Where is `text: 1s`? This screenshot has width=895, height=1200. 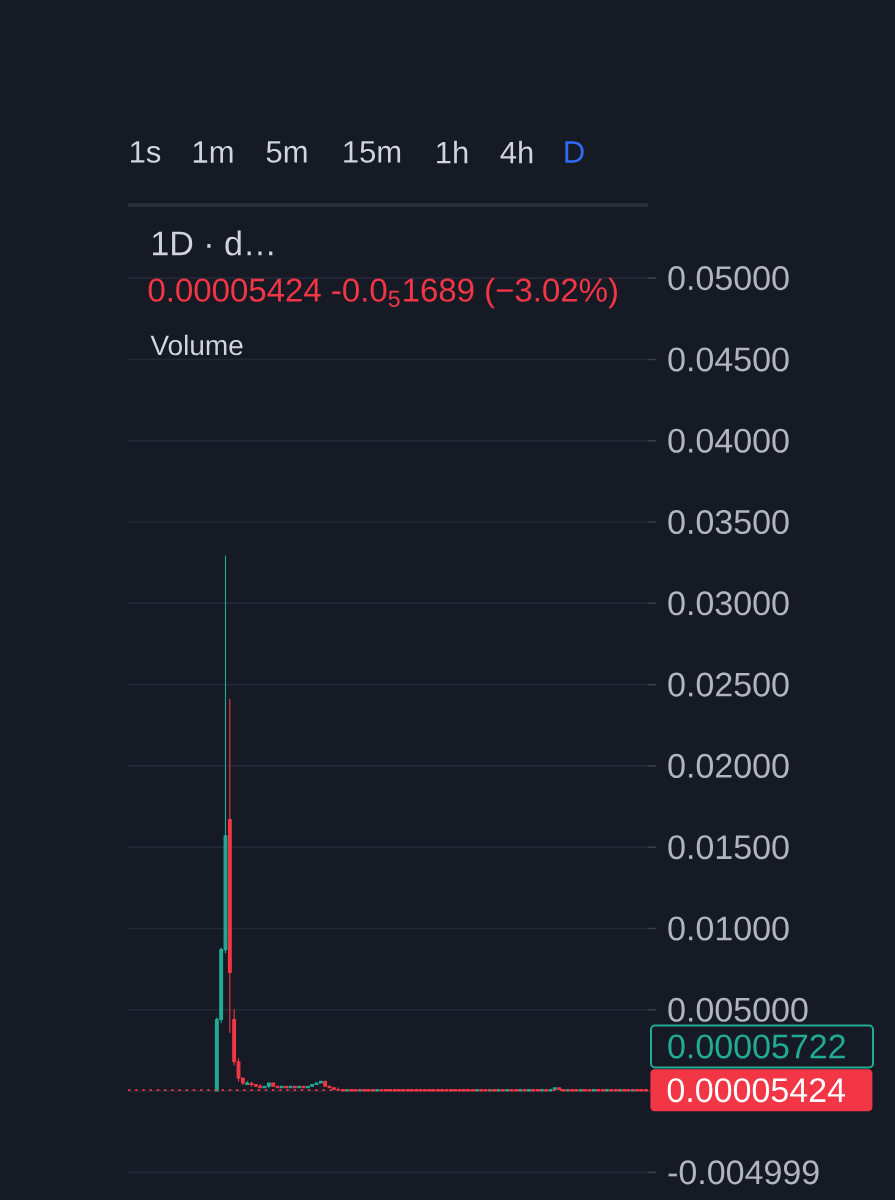
text: 1s is located at coordinates (145, 152).